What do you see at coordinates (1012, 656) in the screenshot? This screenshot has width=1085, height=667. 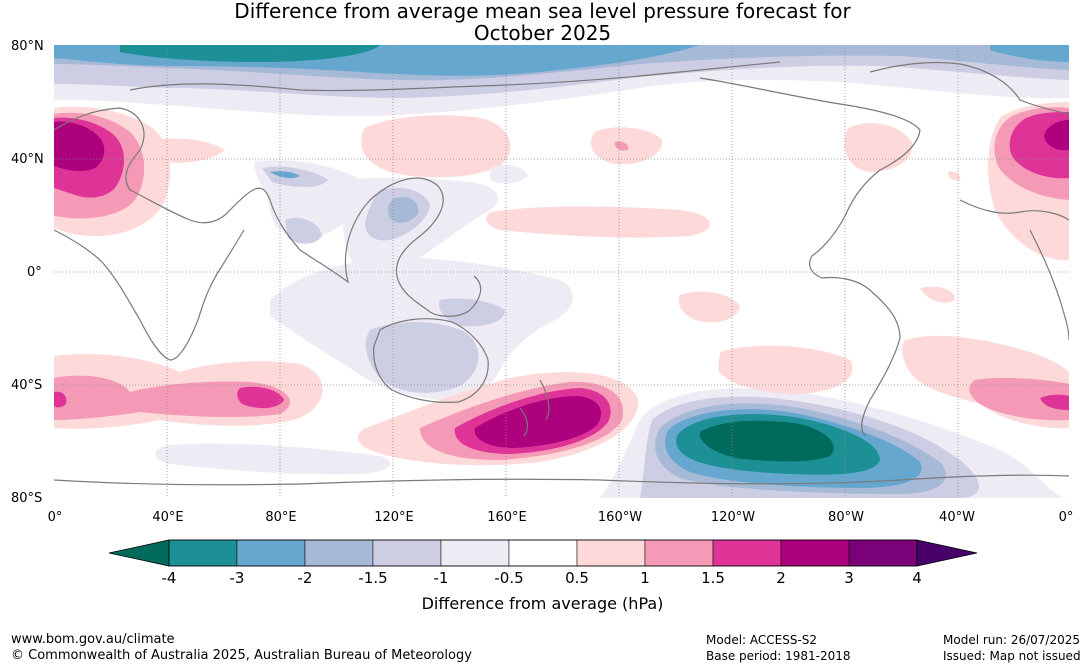 I see `footer-issued: Issued: Map not issued` at bounding box center [1012, 656].